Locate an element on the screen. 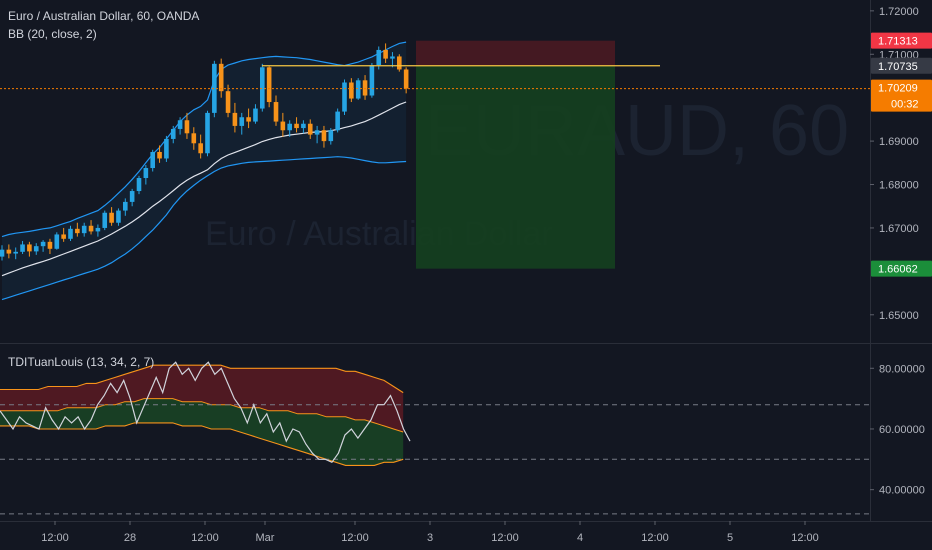 The height and width of the screenshot is (550, 932). current-price-tag-bg is located at coordinates (901, 95).